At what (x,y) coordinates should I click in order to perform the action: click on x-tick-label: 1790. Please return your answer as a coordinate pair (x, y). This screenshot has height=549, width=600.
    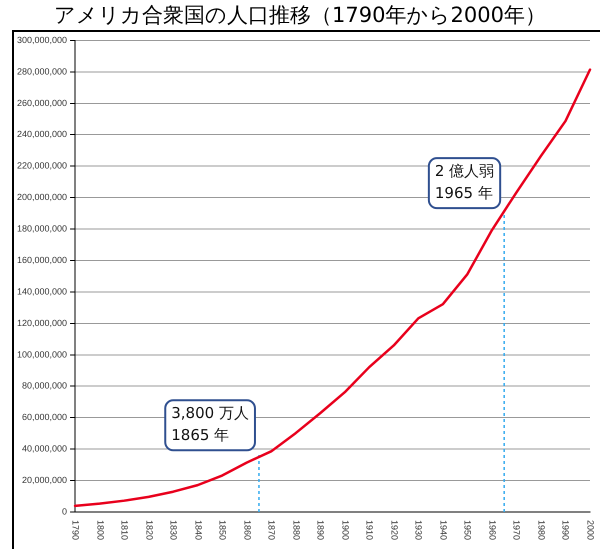
    Looking at the image, I should click on (75, 530).